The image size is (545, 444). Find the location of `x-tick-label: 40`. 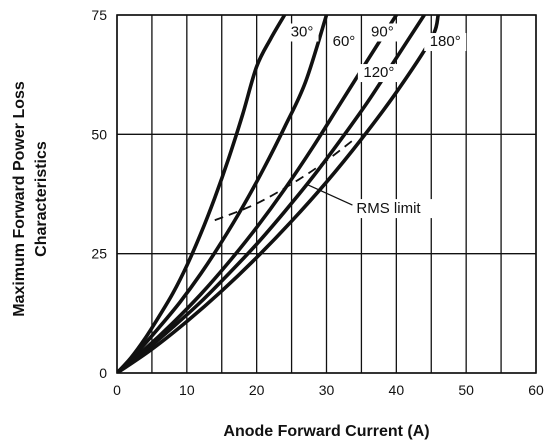

x-tick-label: 40 is located at coordinates (397, 390).